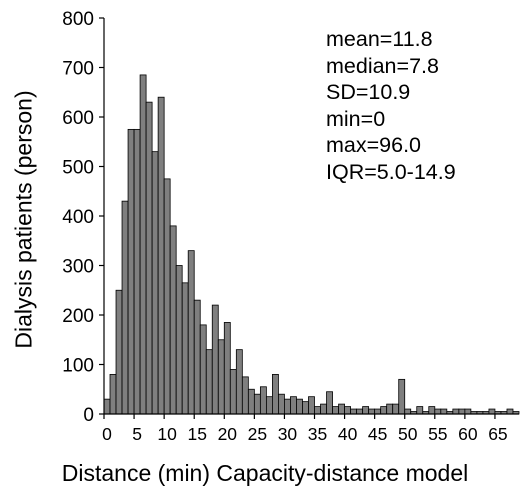 The height and width of the screenshot is (496, 530). Describe the element at coordinates (137, 434) in the screenshot. I see `x-tick-label: 5` at that location.